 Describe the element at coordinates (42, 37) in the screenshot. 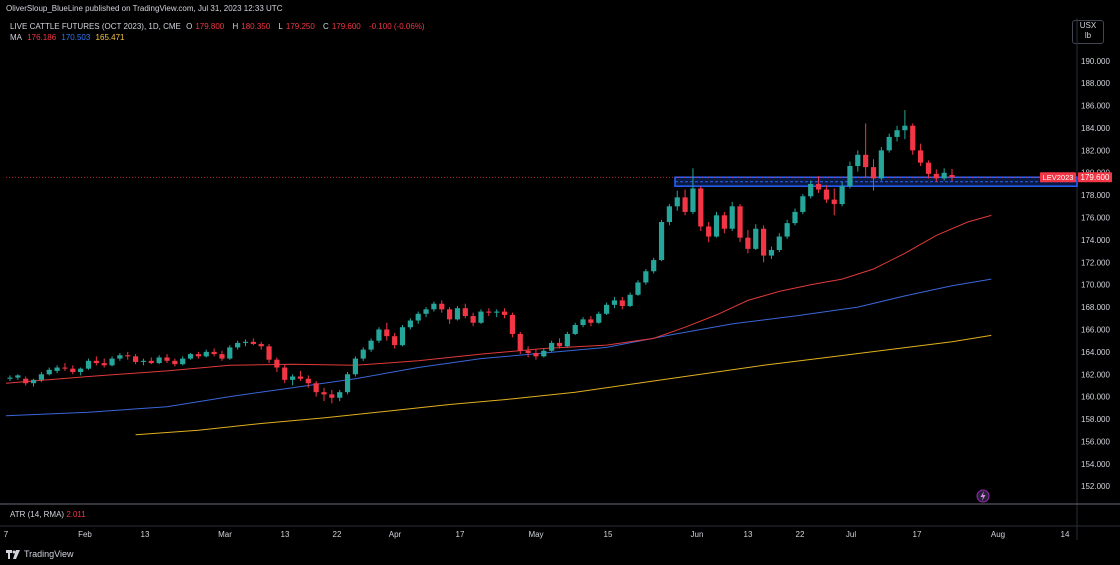

I see `ma-value-1: 176.186` at that location.